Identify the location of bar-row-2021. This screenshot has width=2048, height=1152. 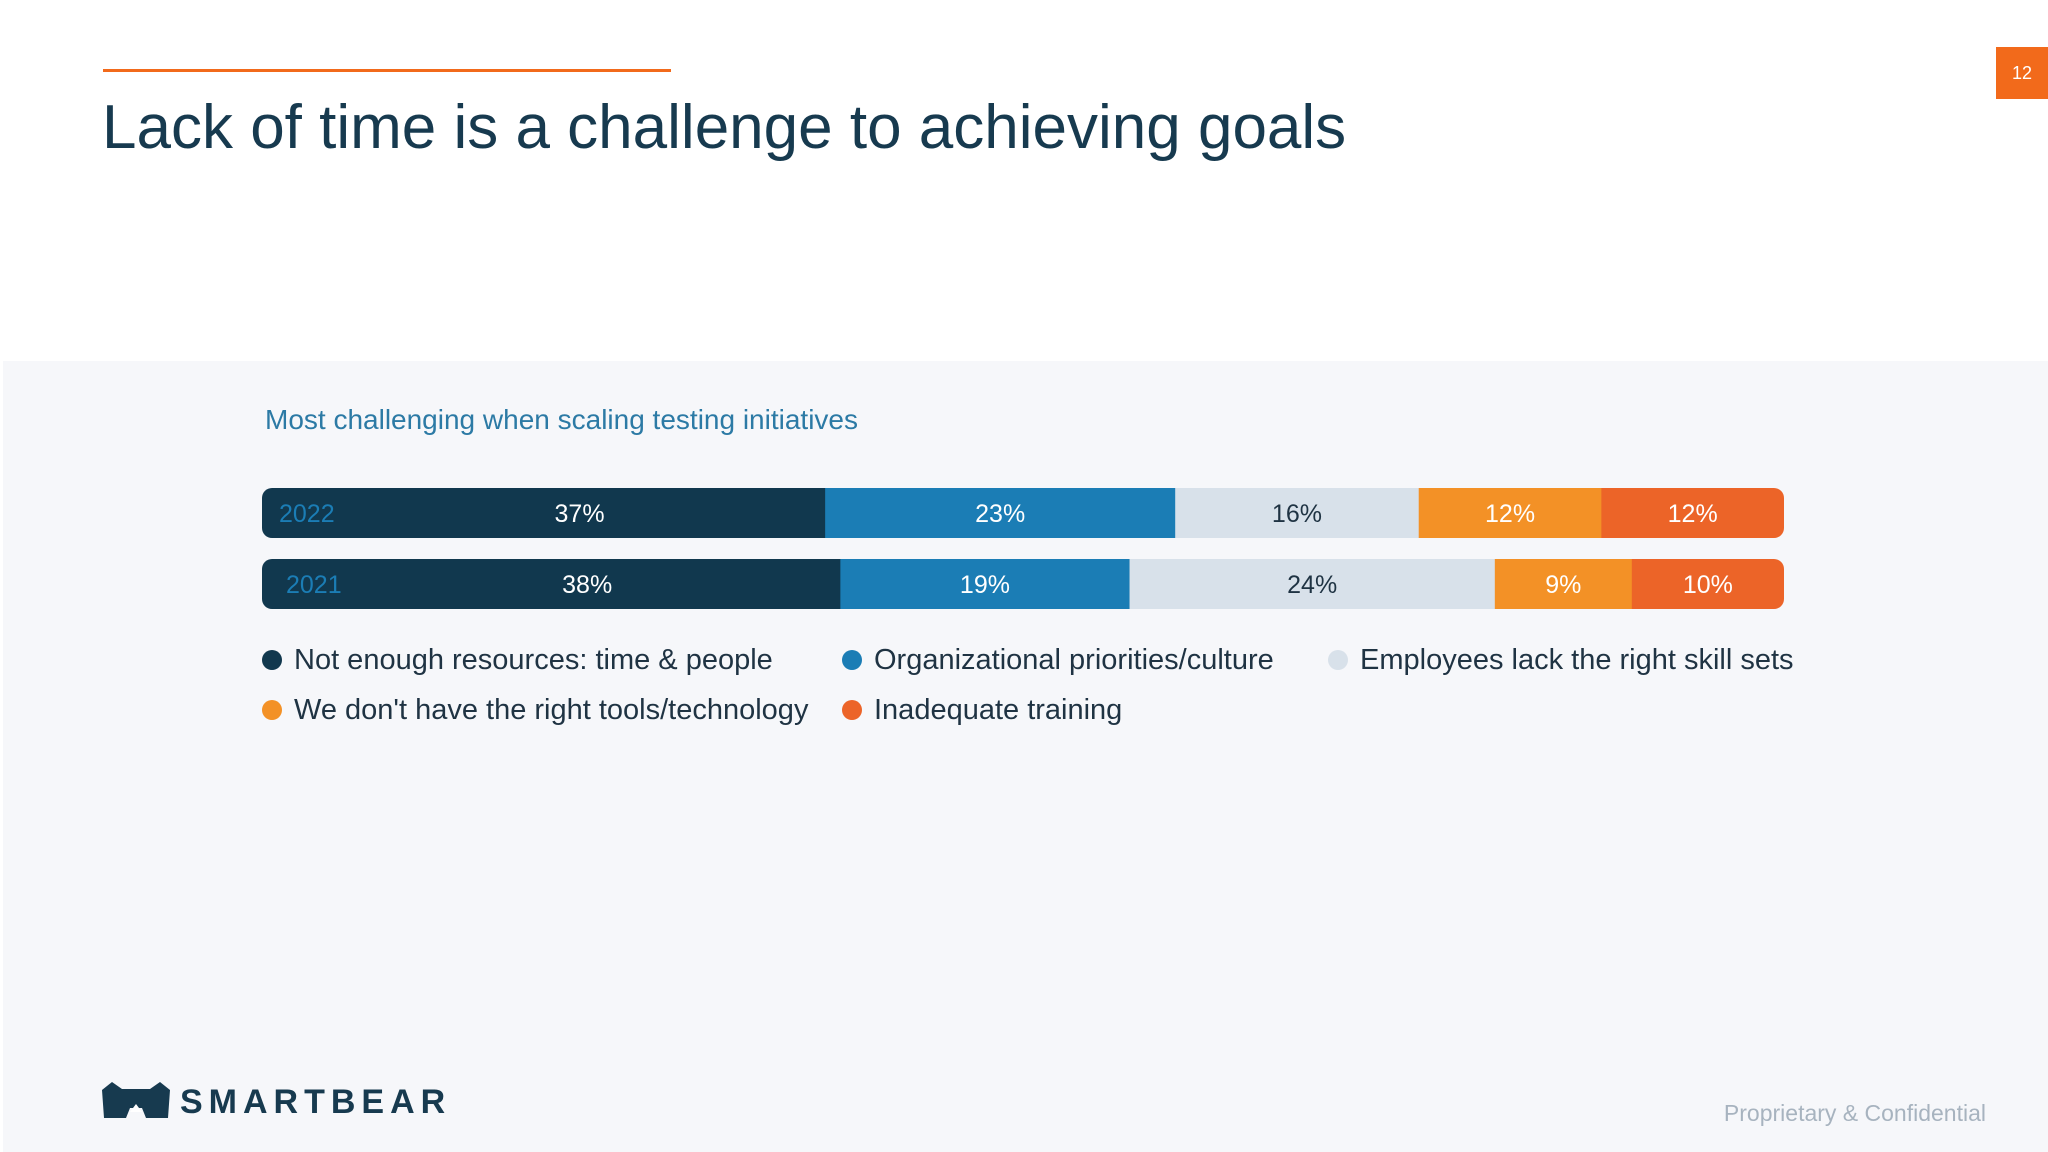
(1023, 584).